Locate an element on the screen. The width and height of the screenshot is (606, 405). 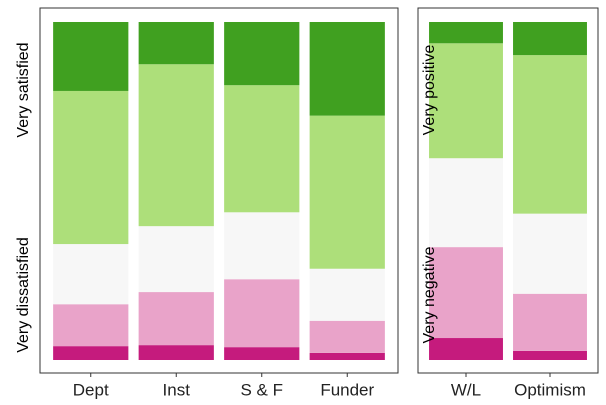
y-annotation: Very negative is located at coordinates (429, 294).